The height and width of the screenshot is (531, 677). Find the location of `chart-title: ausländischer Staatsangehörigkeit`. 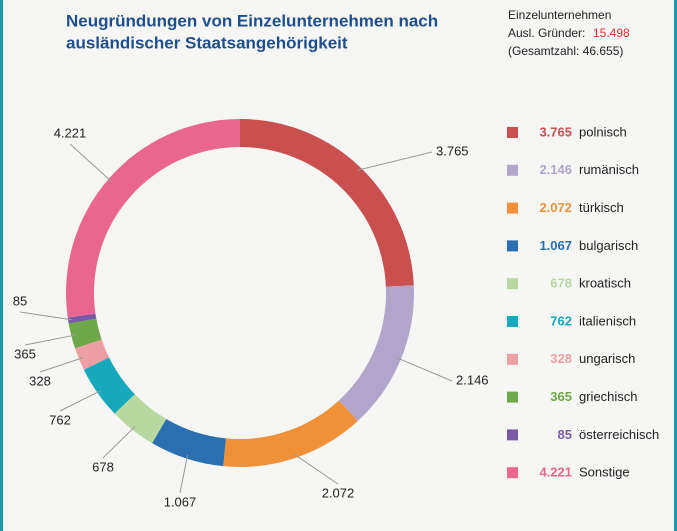

chart-title: ausländischer Staatsangehörigkeit is located at coordinates (207, 42).